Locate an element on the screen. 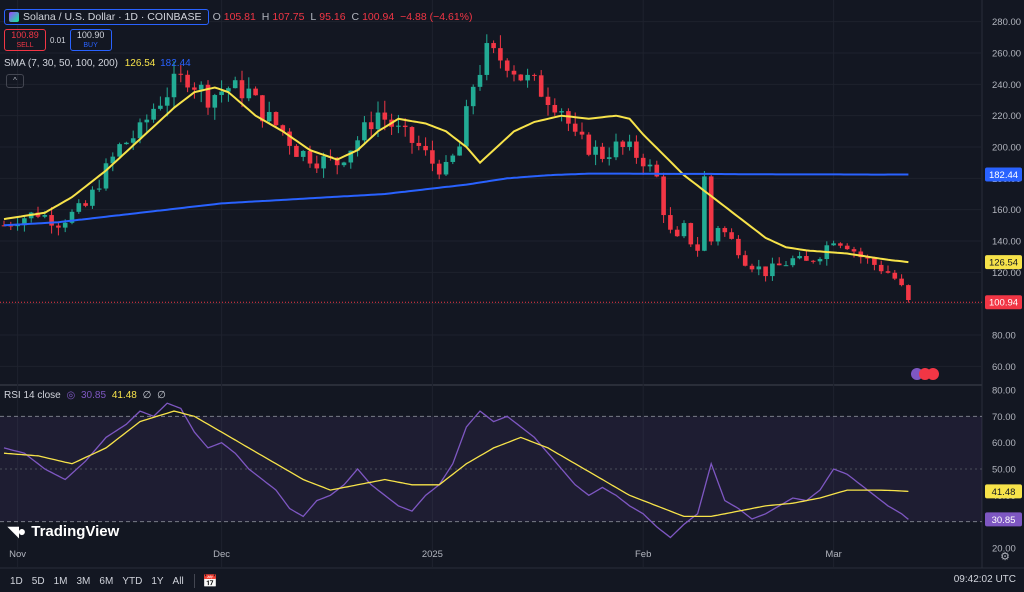  change-value: −4.88 (−4.61%) is located at coordinates (436, 17).